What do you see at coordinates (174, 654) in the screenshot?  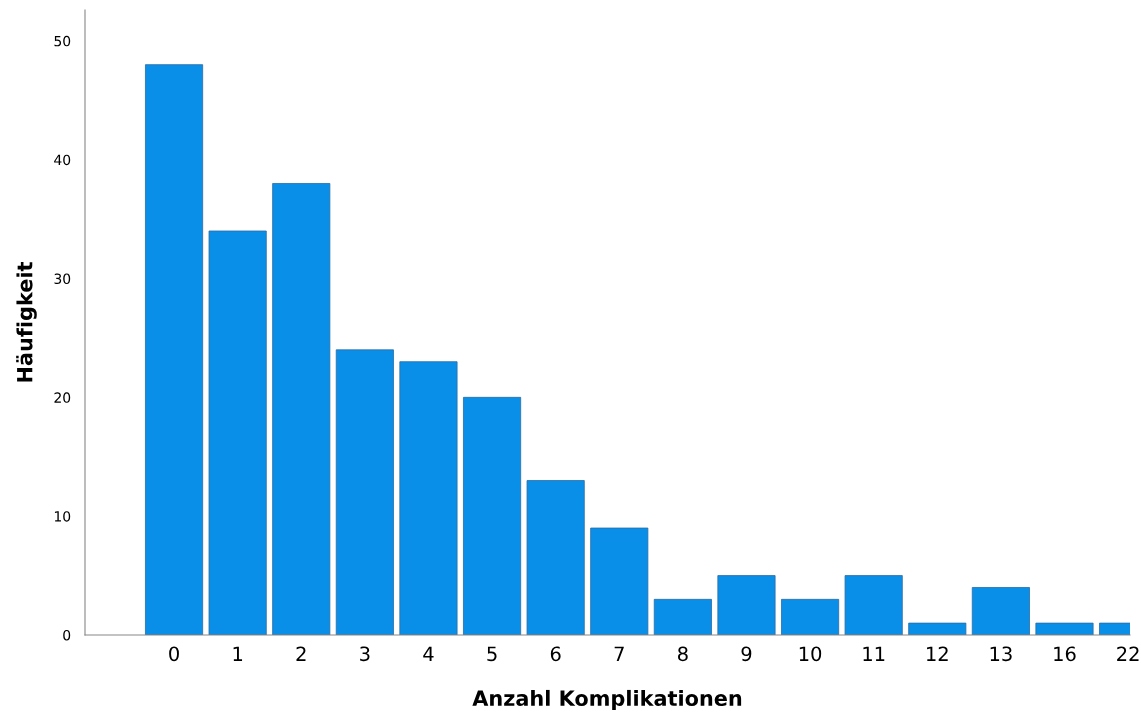 I see `x-tick-label: 0` at bounding box center [174, 654].